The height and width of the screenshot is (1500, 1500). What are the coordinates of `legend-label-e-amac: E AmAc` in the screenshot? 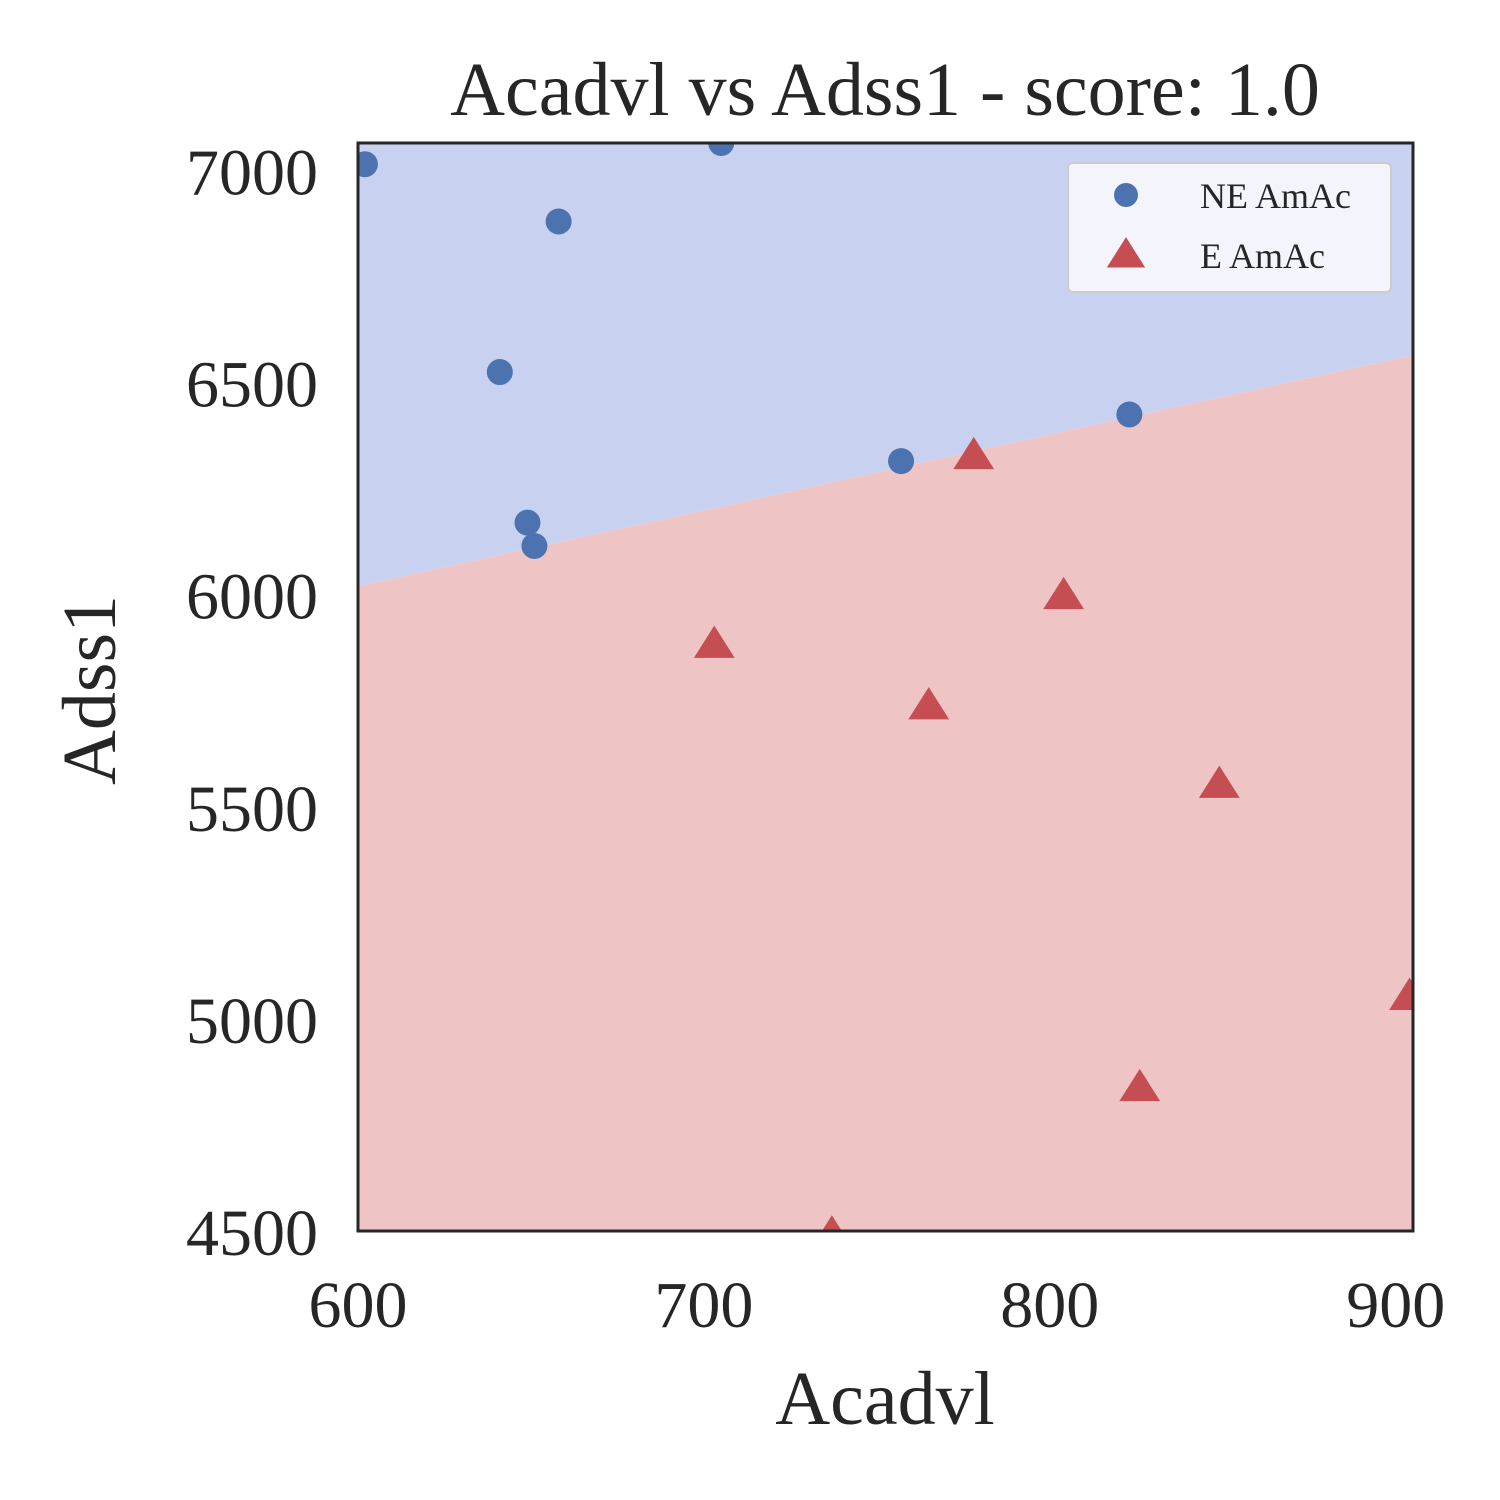 It's located at (1262, 256).